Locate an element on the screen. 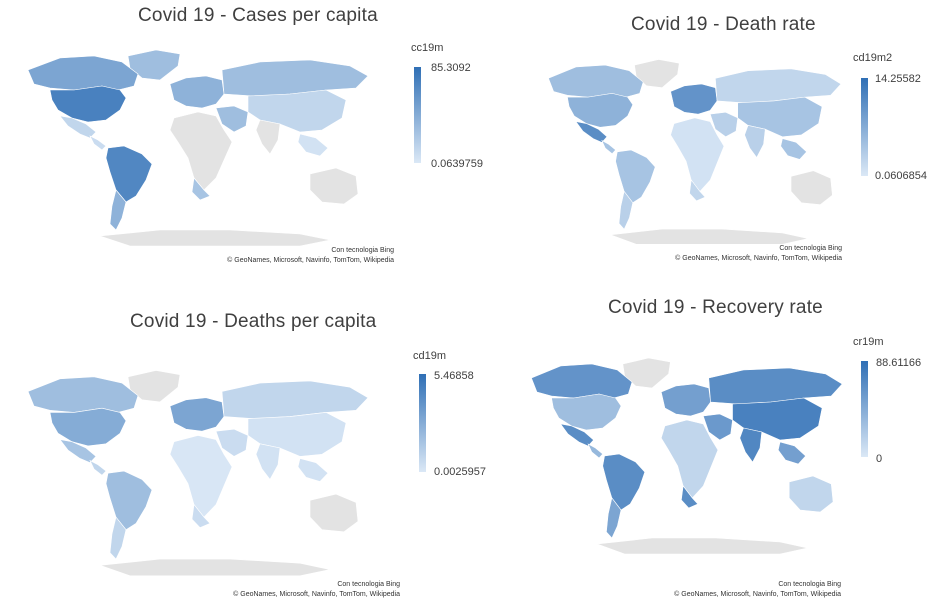  legend-min-value: 0.0606854 is located at coordinates (901, 176).